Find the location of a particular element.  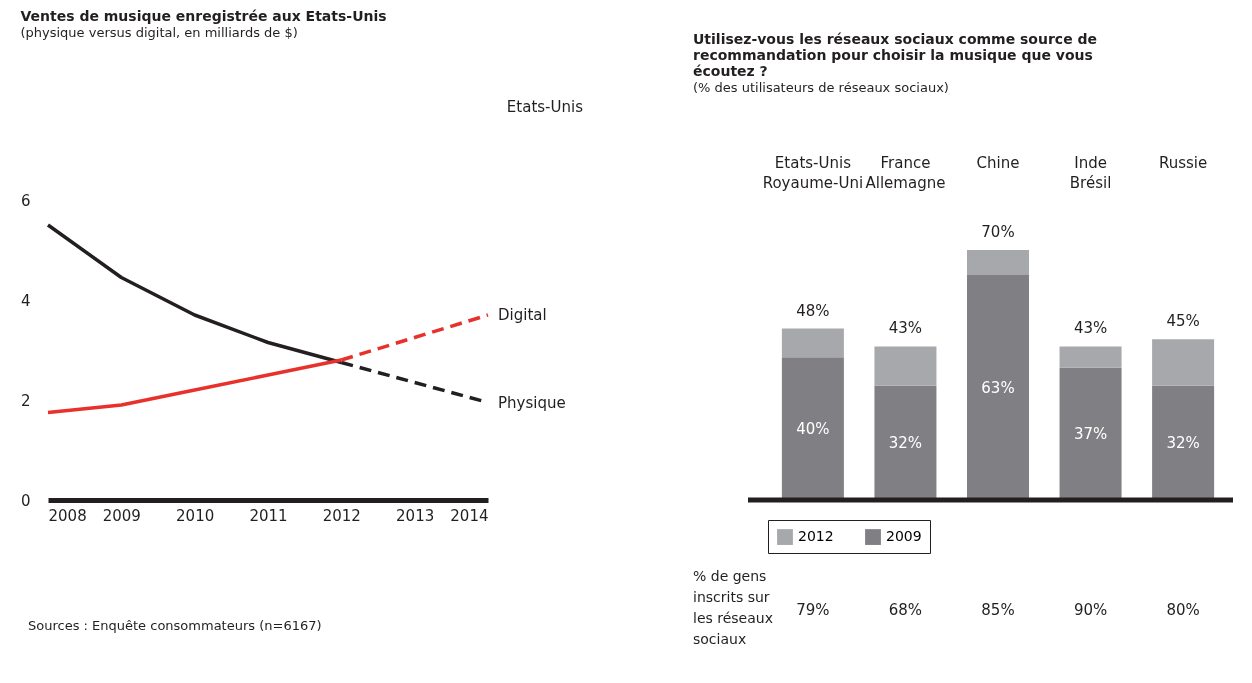

data-label: 40% is located at coordinates (813, 428).